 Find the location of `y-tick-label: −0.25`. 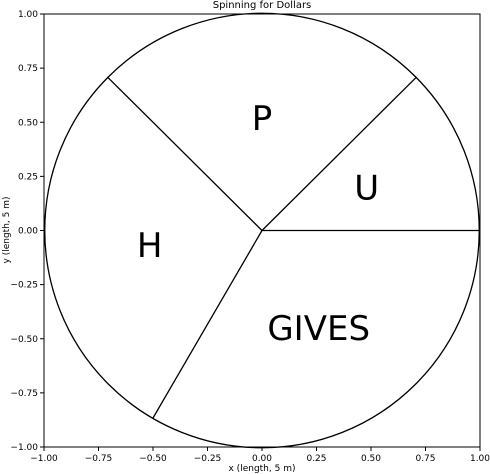

y-tick-label: −0.25 is located at coordinates (24, 286).